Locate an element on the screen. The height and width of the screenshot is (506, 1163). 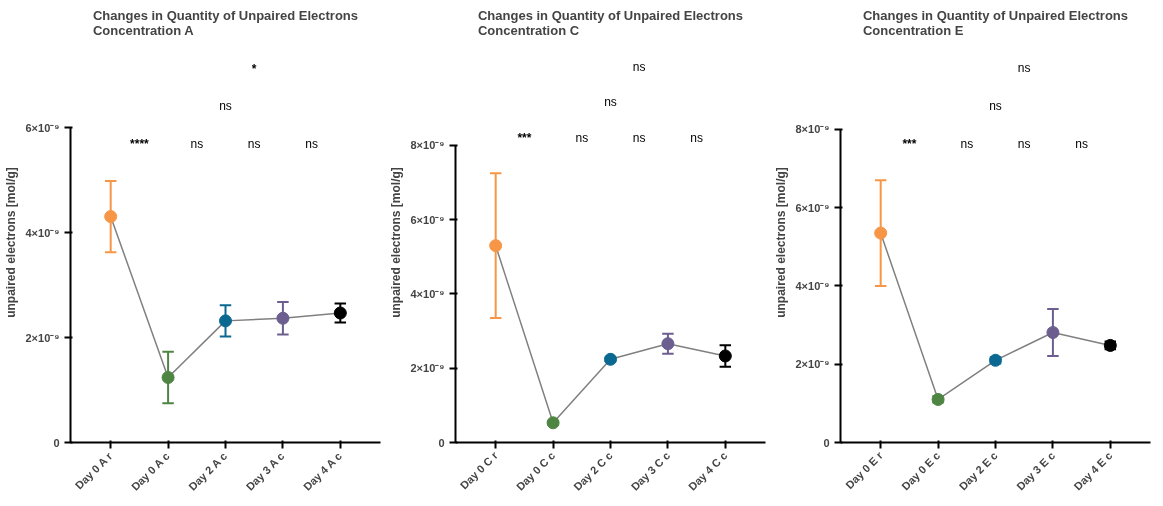
x-tick-label: Day 4 E c is located at coordinates (1093, 471).